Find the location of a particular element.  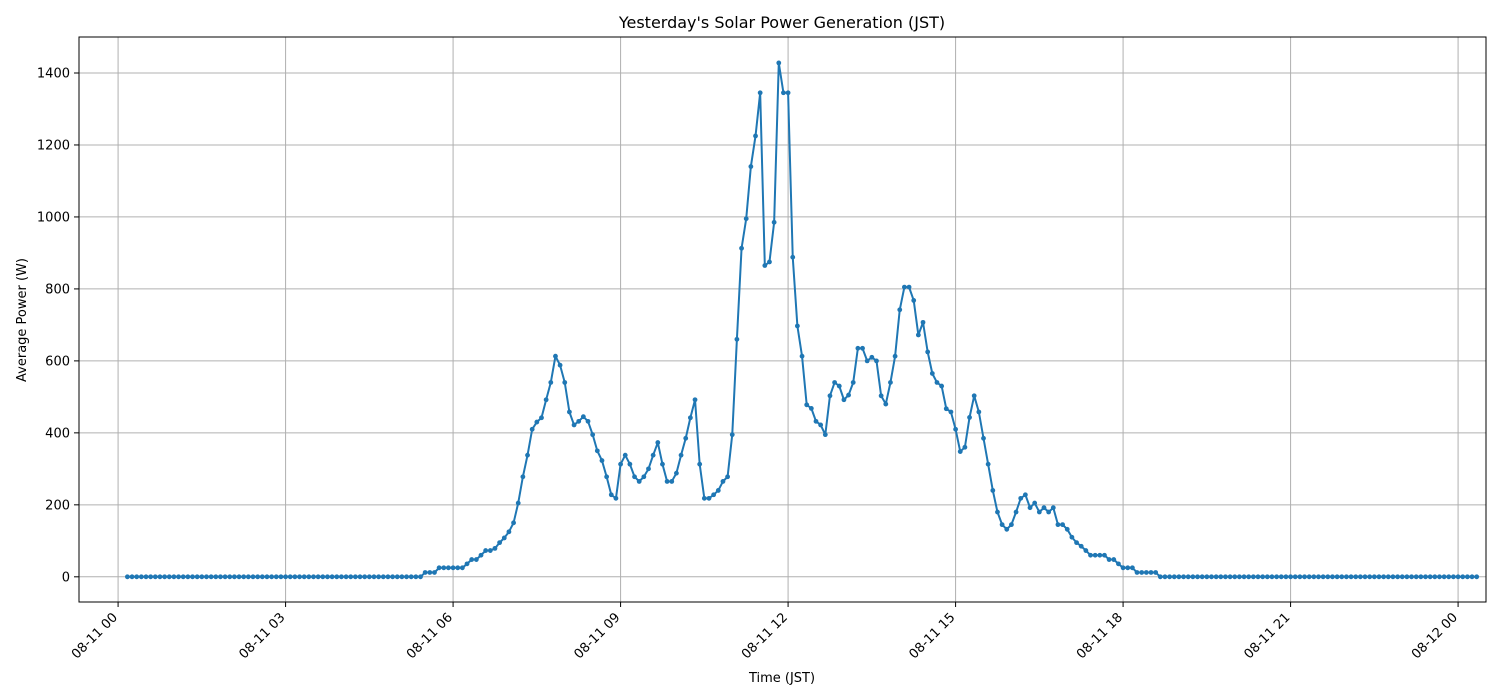

x-tick-label: 08-12 00 is located at coordinates (1435, 636).